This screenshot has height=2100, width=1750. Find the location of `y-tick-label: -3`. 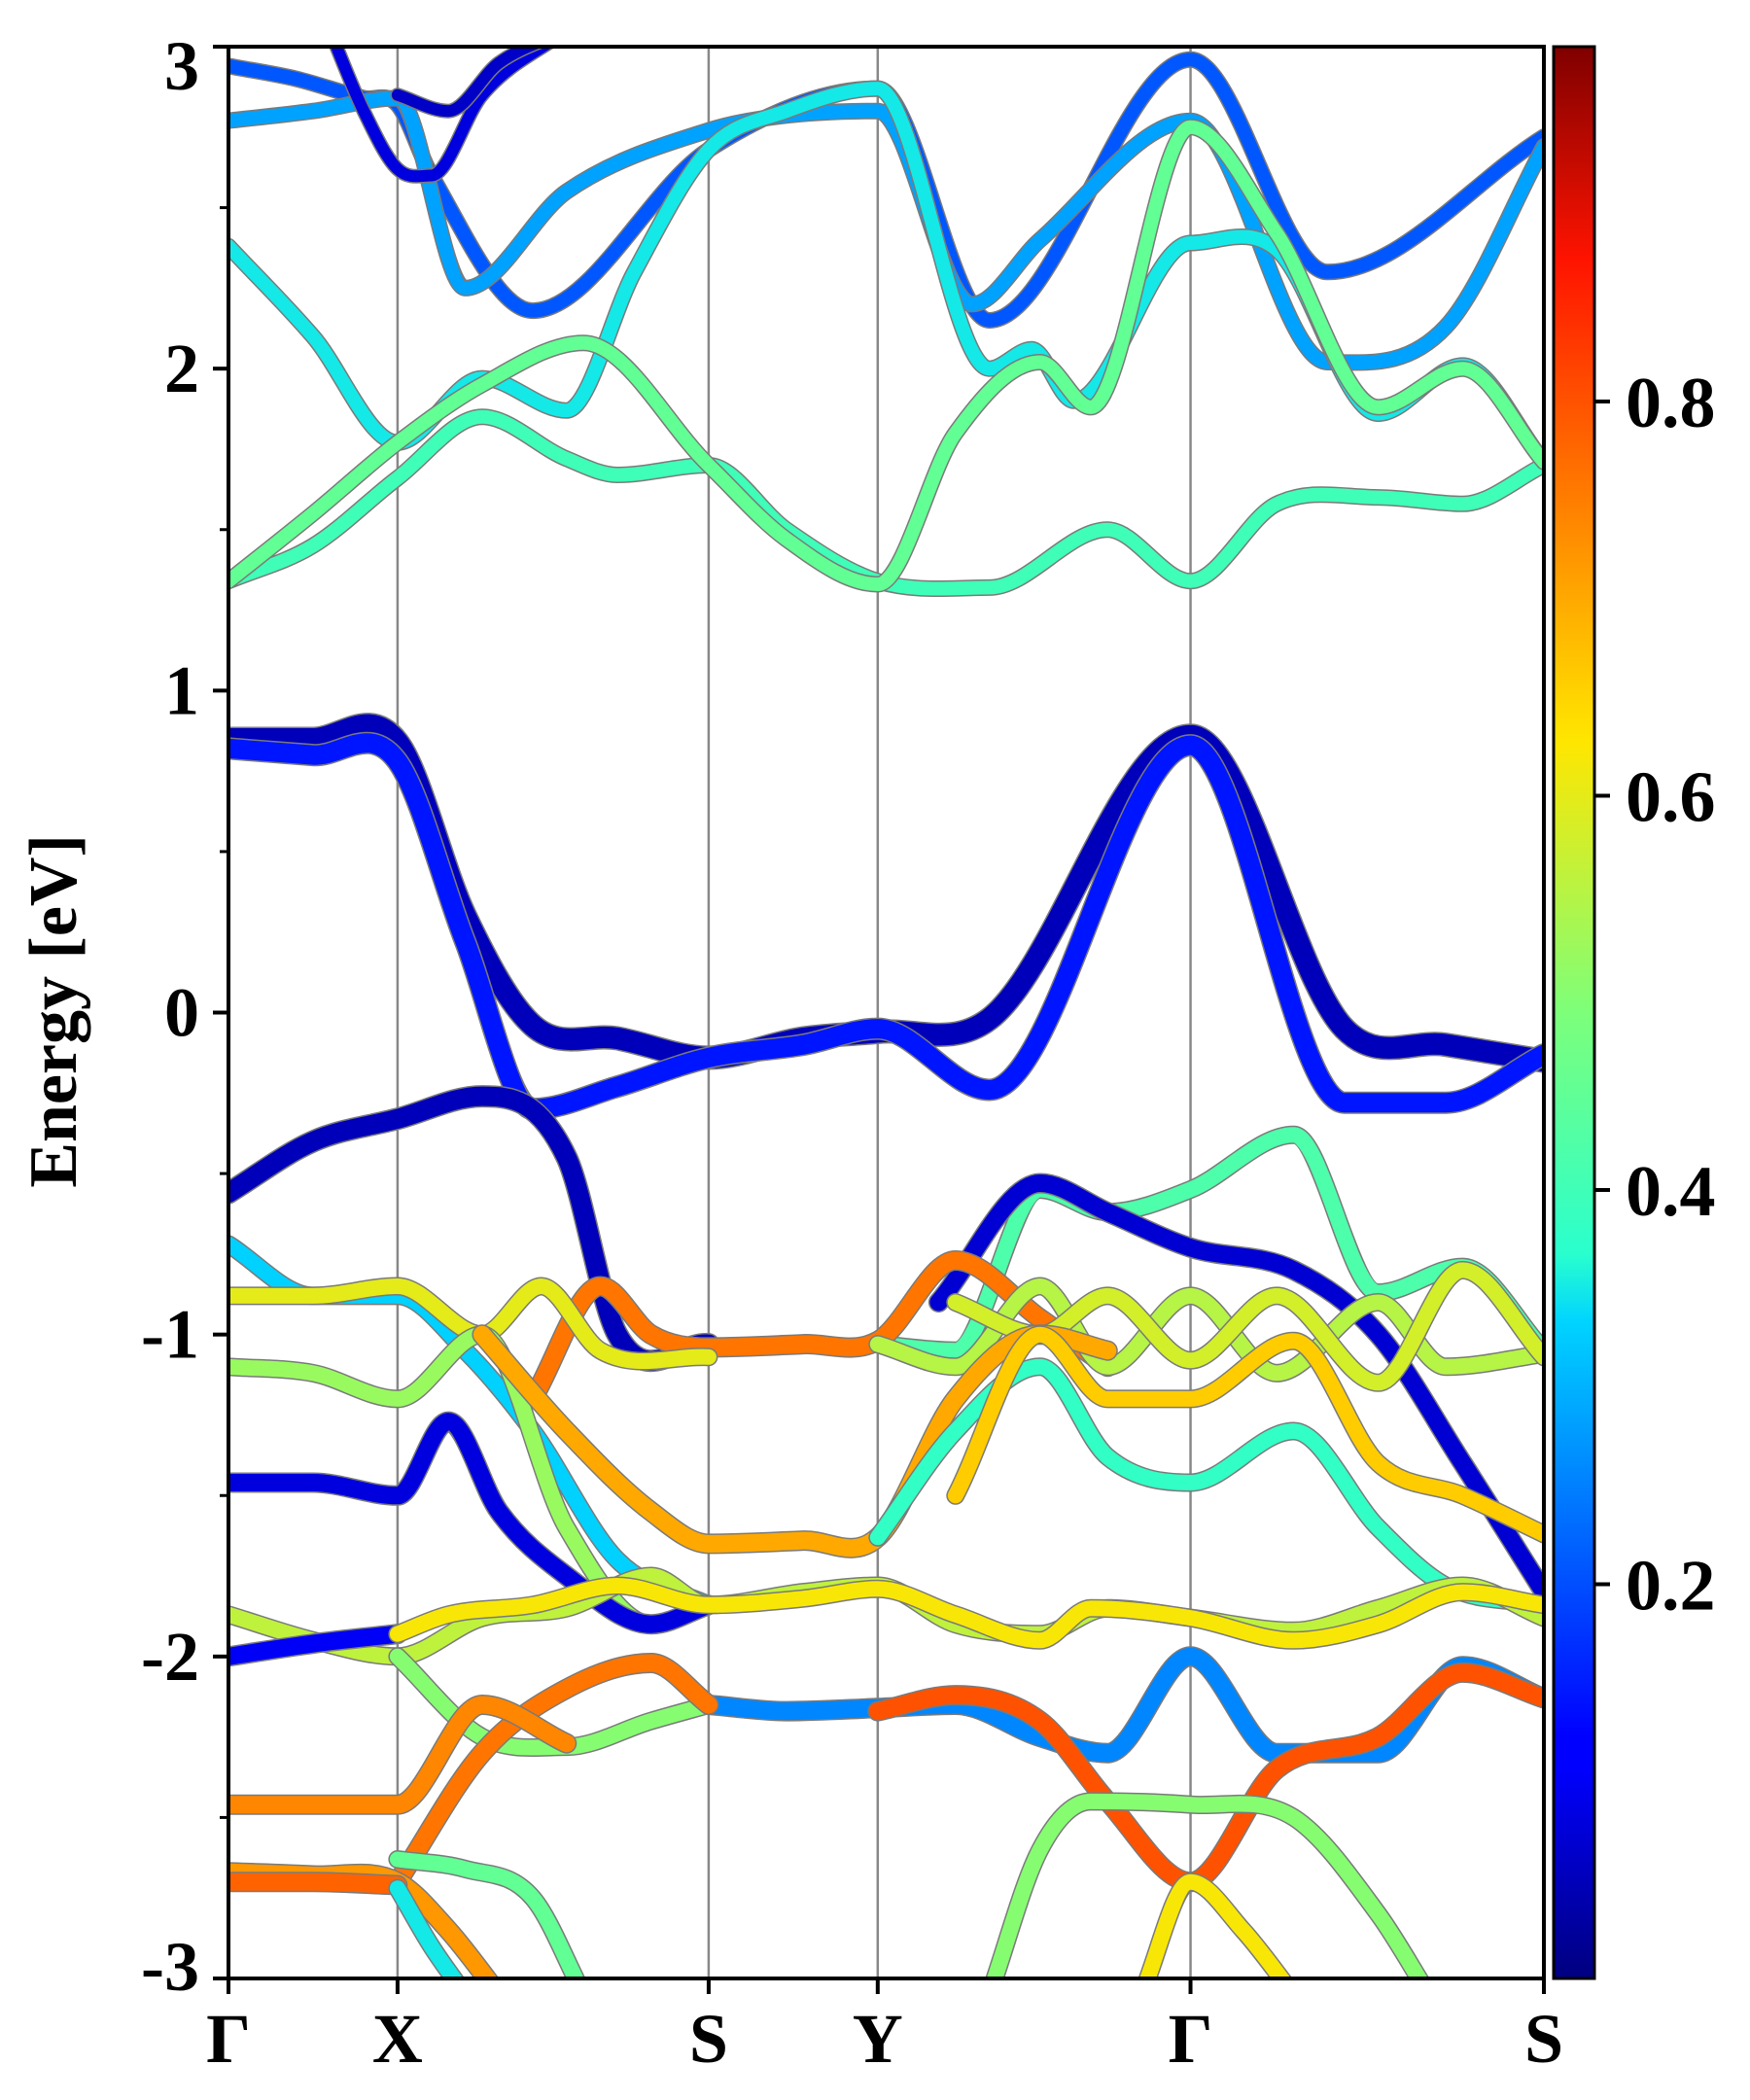

y-tick-label: -3 is located at coordinates (170, 1967).